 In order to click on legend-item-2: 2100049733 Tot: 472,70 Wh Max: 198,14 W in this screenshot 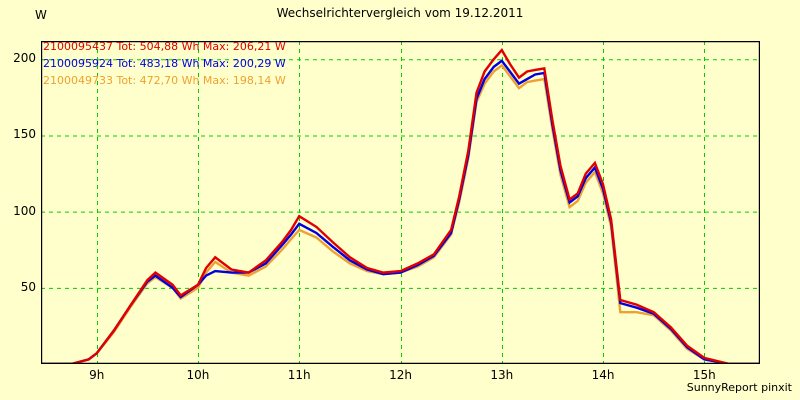, I will do `click(164, 80)`.